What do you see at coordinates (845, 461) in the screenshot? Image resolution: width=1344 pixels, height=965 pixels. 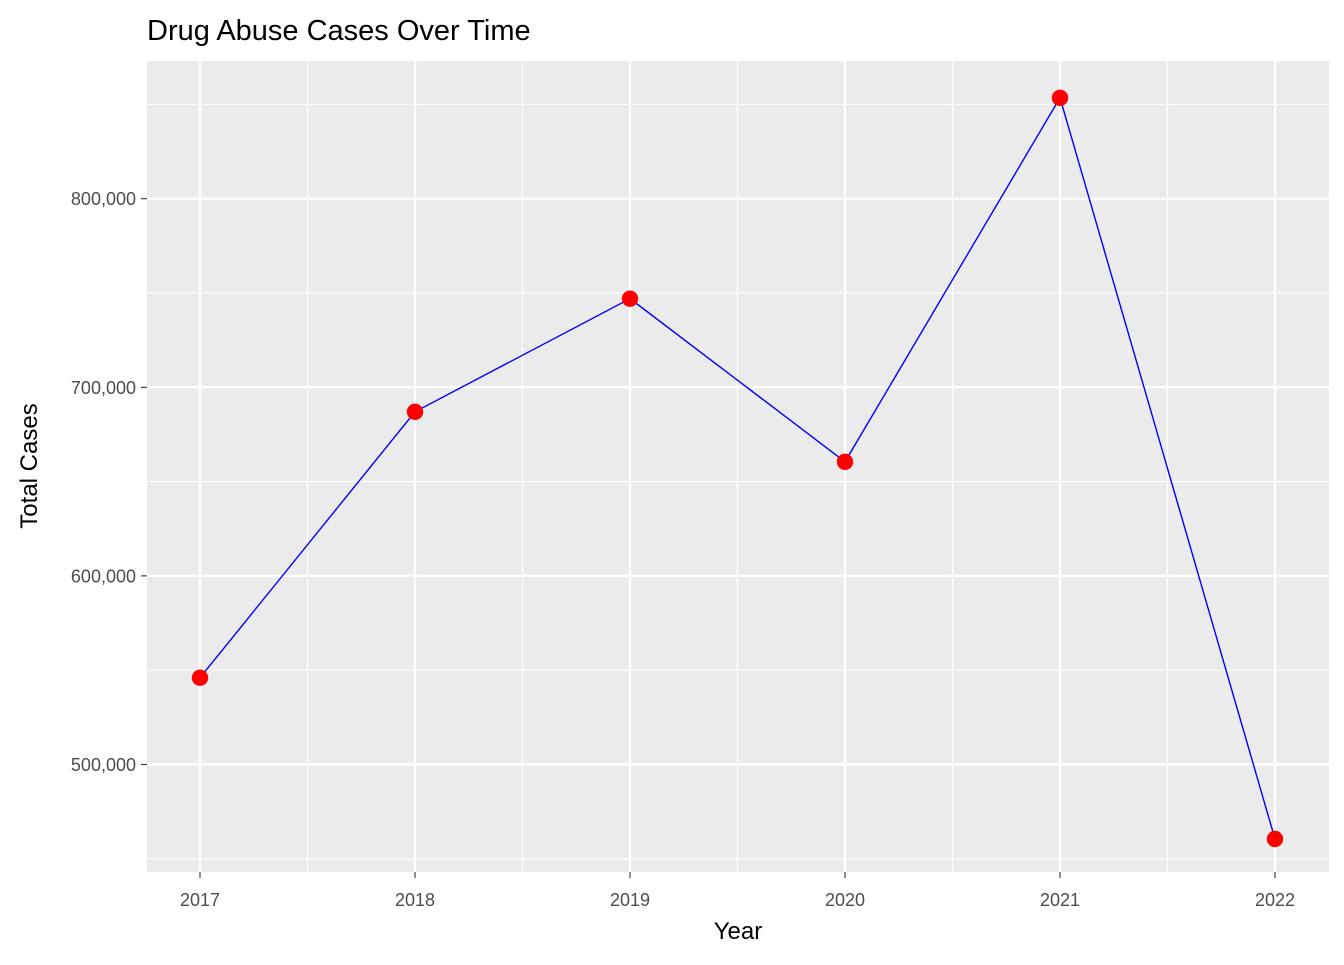 I see `data-point-2020` at bounding box center [845, 461].